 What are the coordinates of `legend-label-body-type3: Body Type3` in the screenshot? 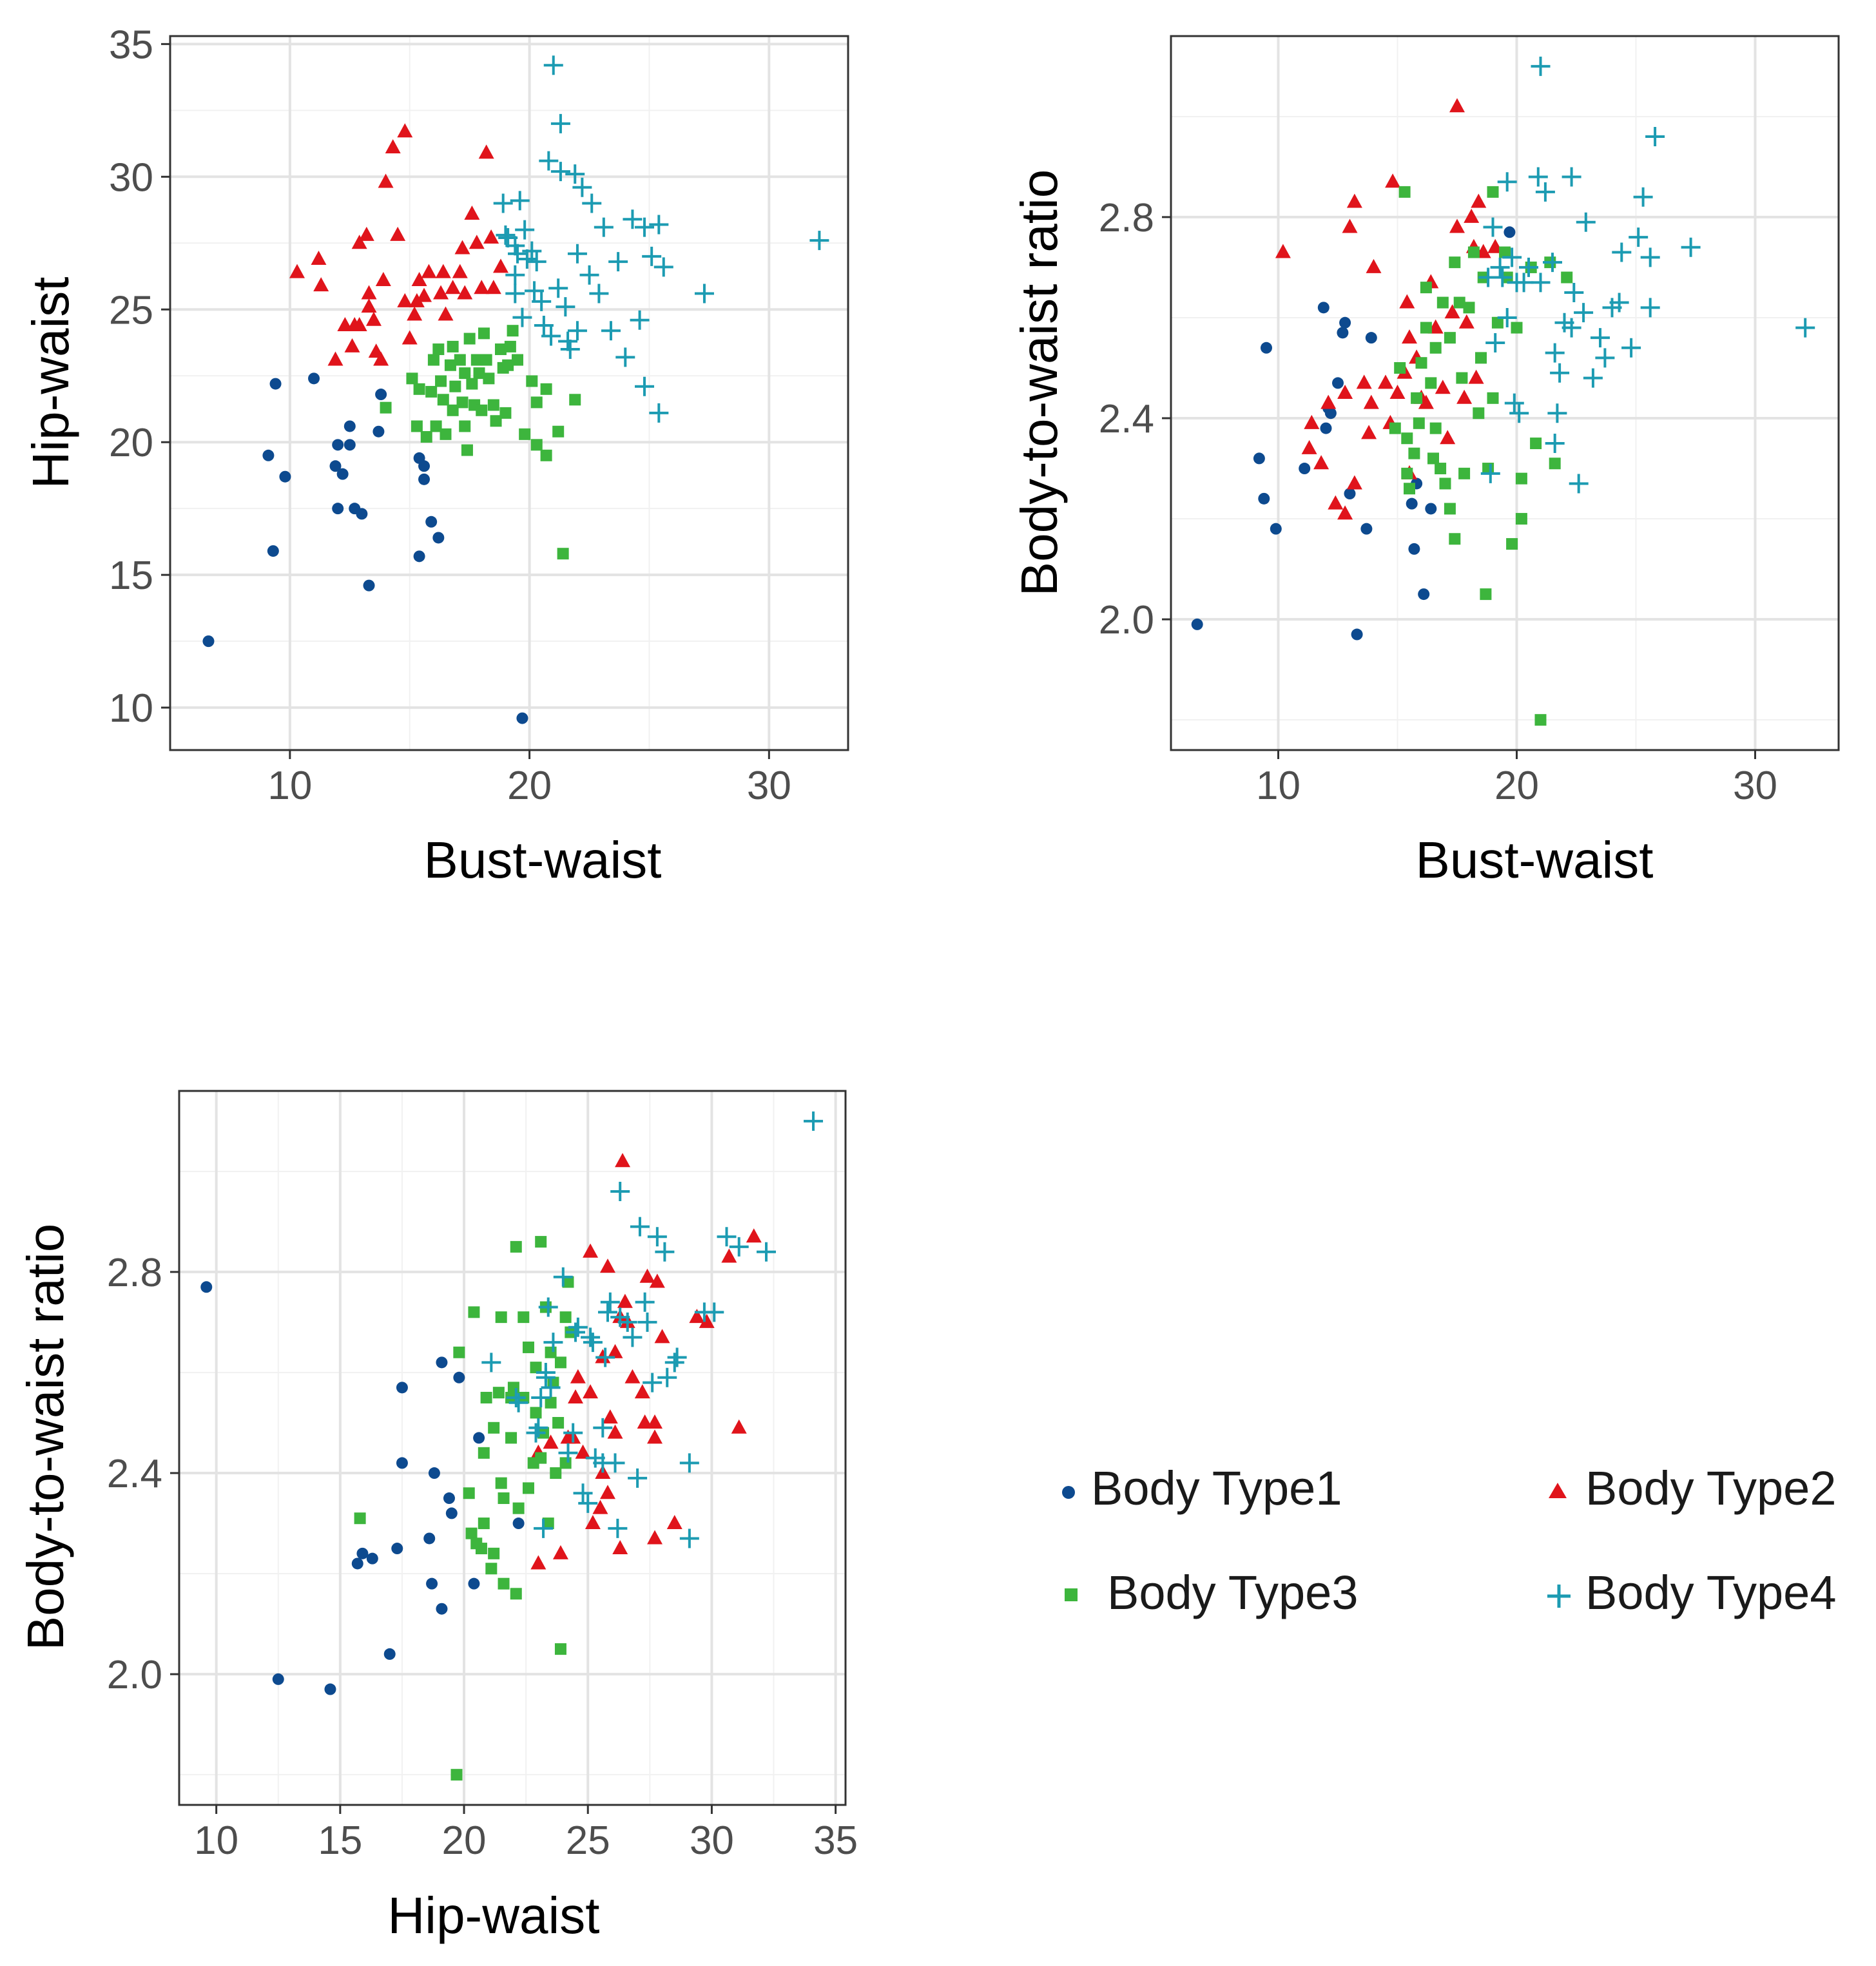 It's located at (1232, 1592).